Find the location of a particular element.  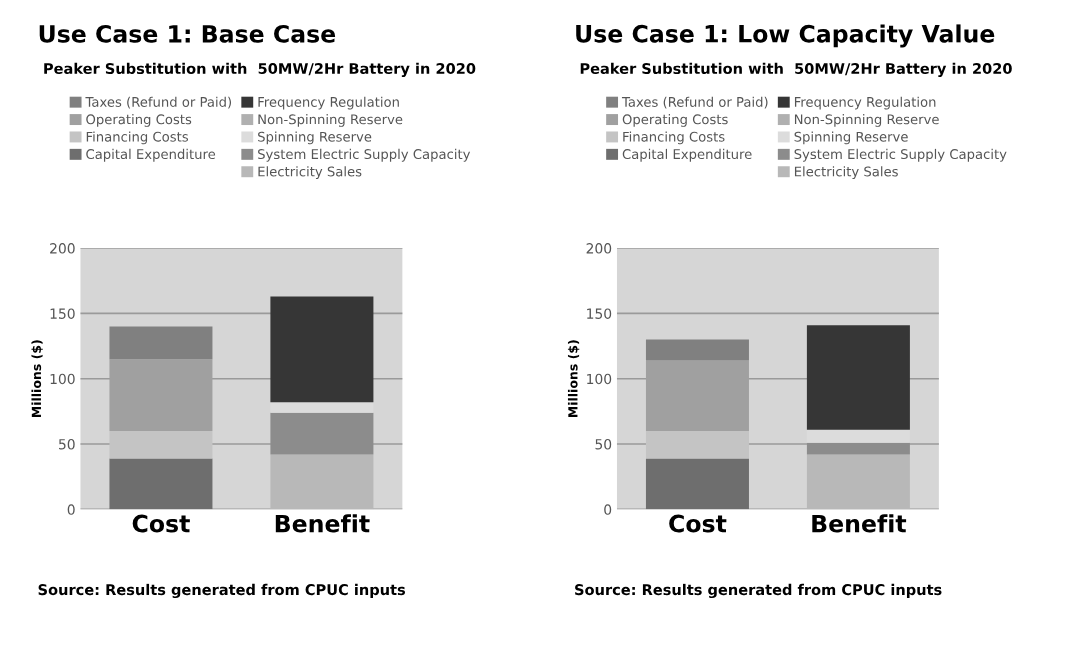

chart-title: Use Case 1: Base Case is located at coordinates (187, 33).